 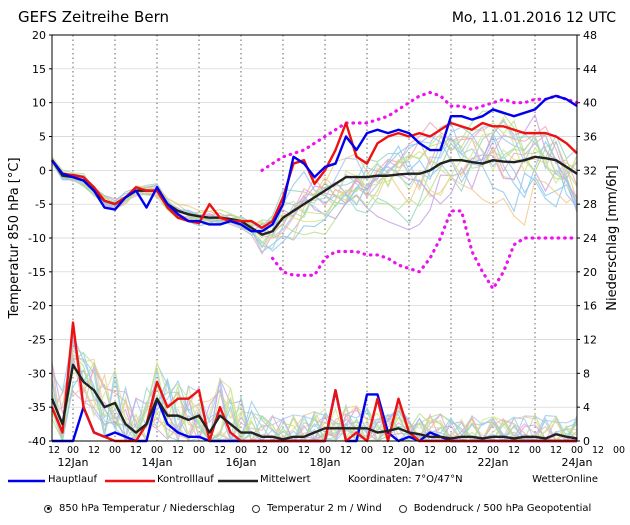 I want to click on chart-title: GEFS Zeitreihe Bern, so click(x=93, y=17).